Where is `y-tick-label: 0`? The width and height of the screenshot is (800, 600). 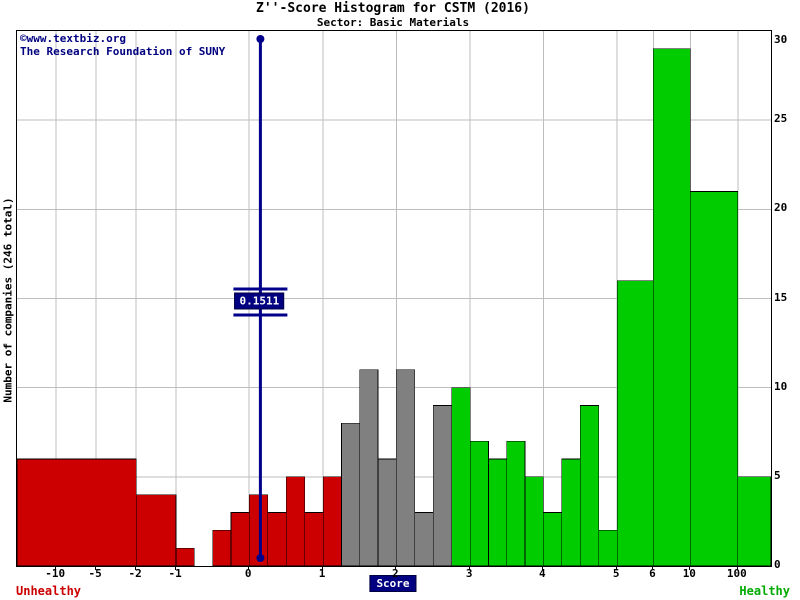 y-tick-label: 0 is located at coordinates (777, 564).